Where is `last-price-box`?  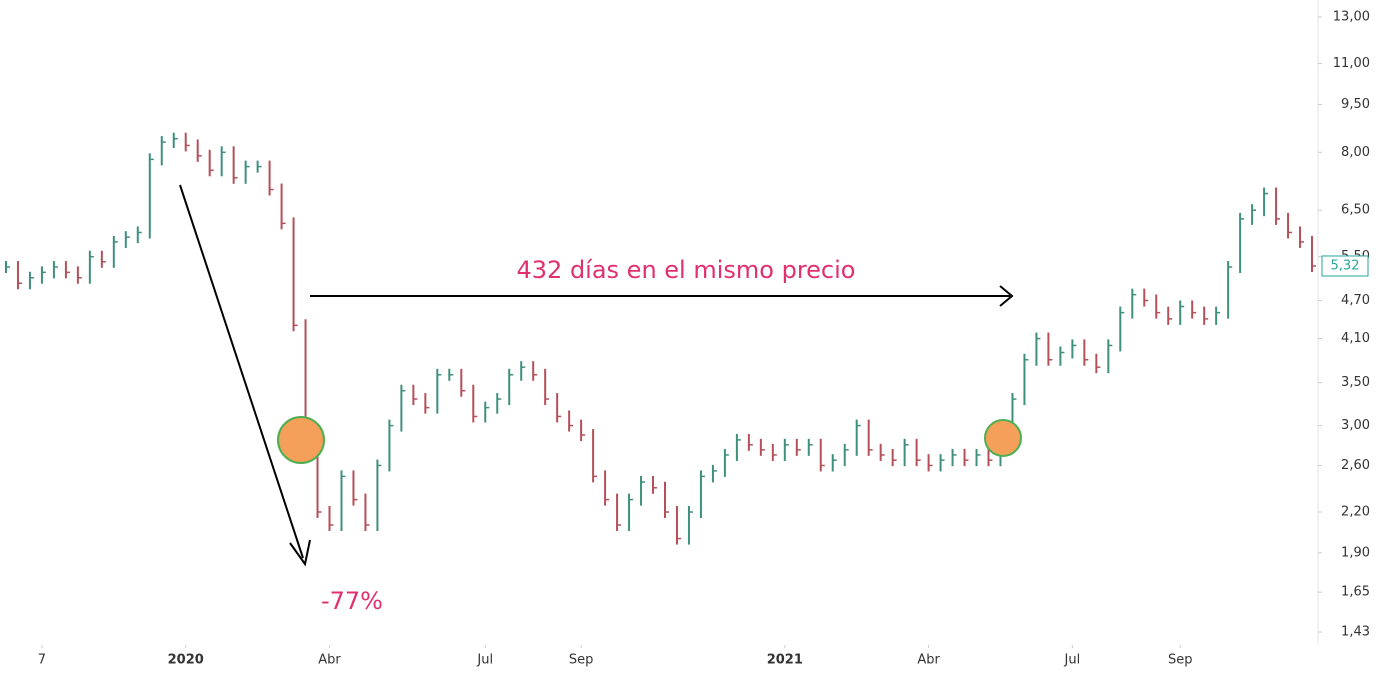 last-price-box is located at coordinates (1345, 266).